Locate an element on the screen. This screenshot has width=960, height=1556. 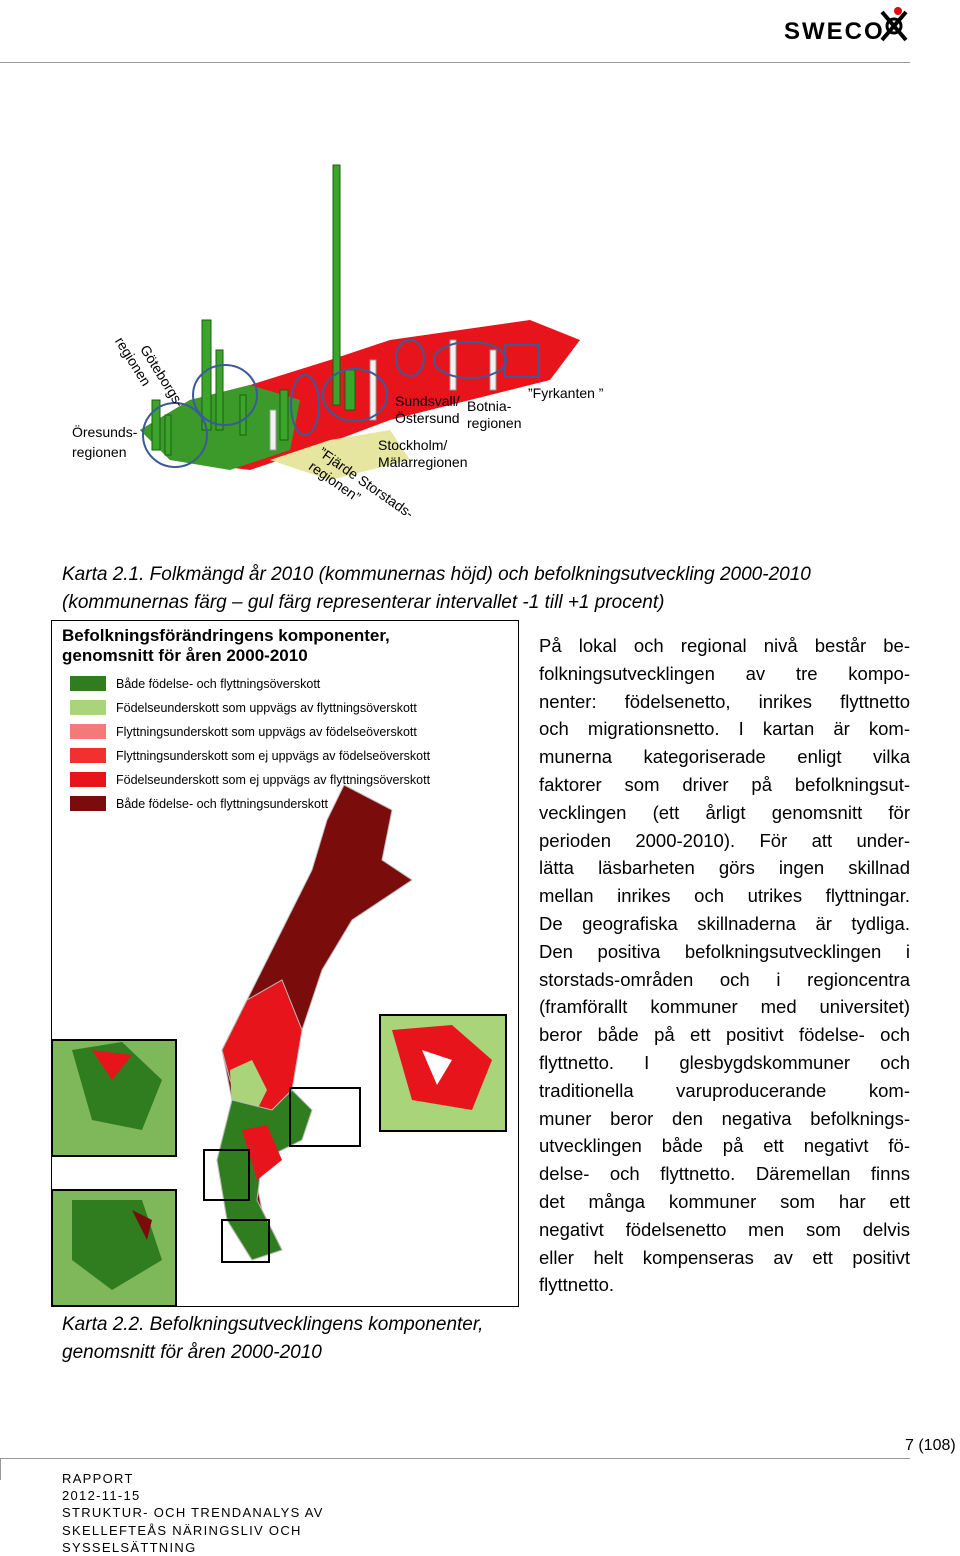
logo-icon is located at coordinates (894, 24).